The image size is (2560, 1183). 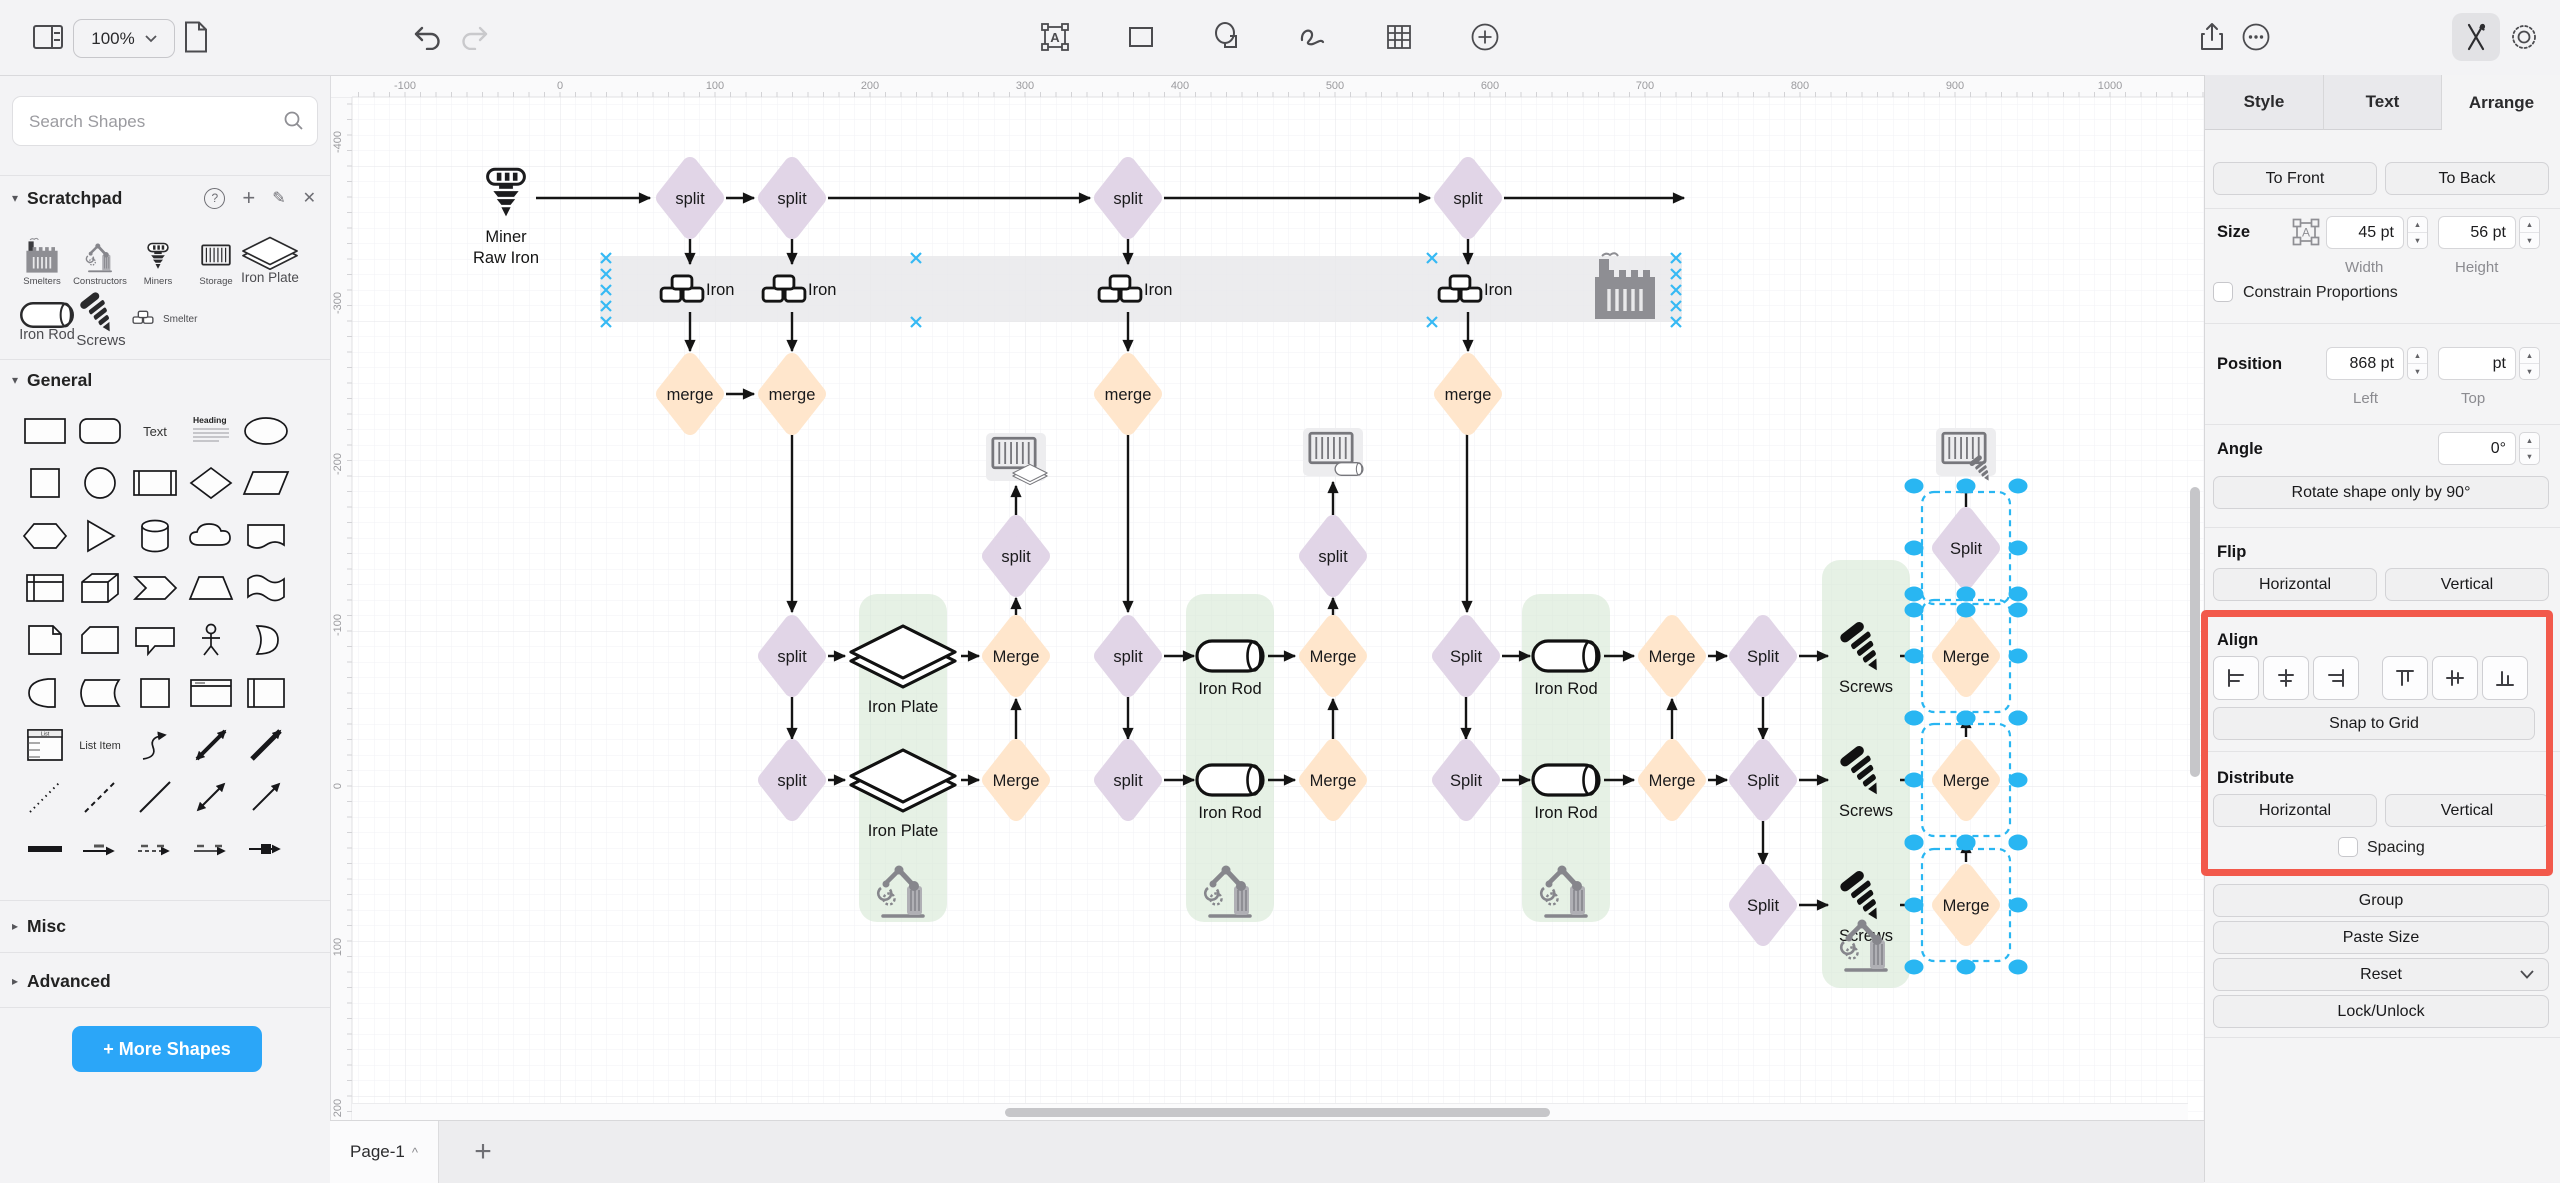 I want to click on shape-container, so click(x=211, y=693).